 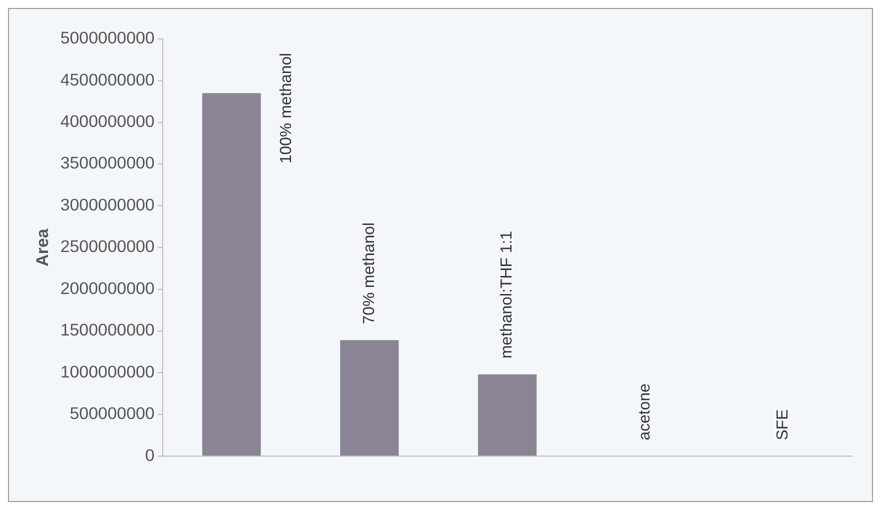 What do you see at coordinates (42, 247) in the screenshot?
I see `y-axis-title: Area` at bounding box center [42, 247].